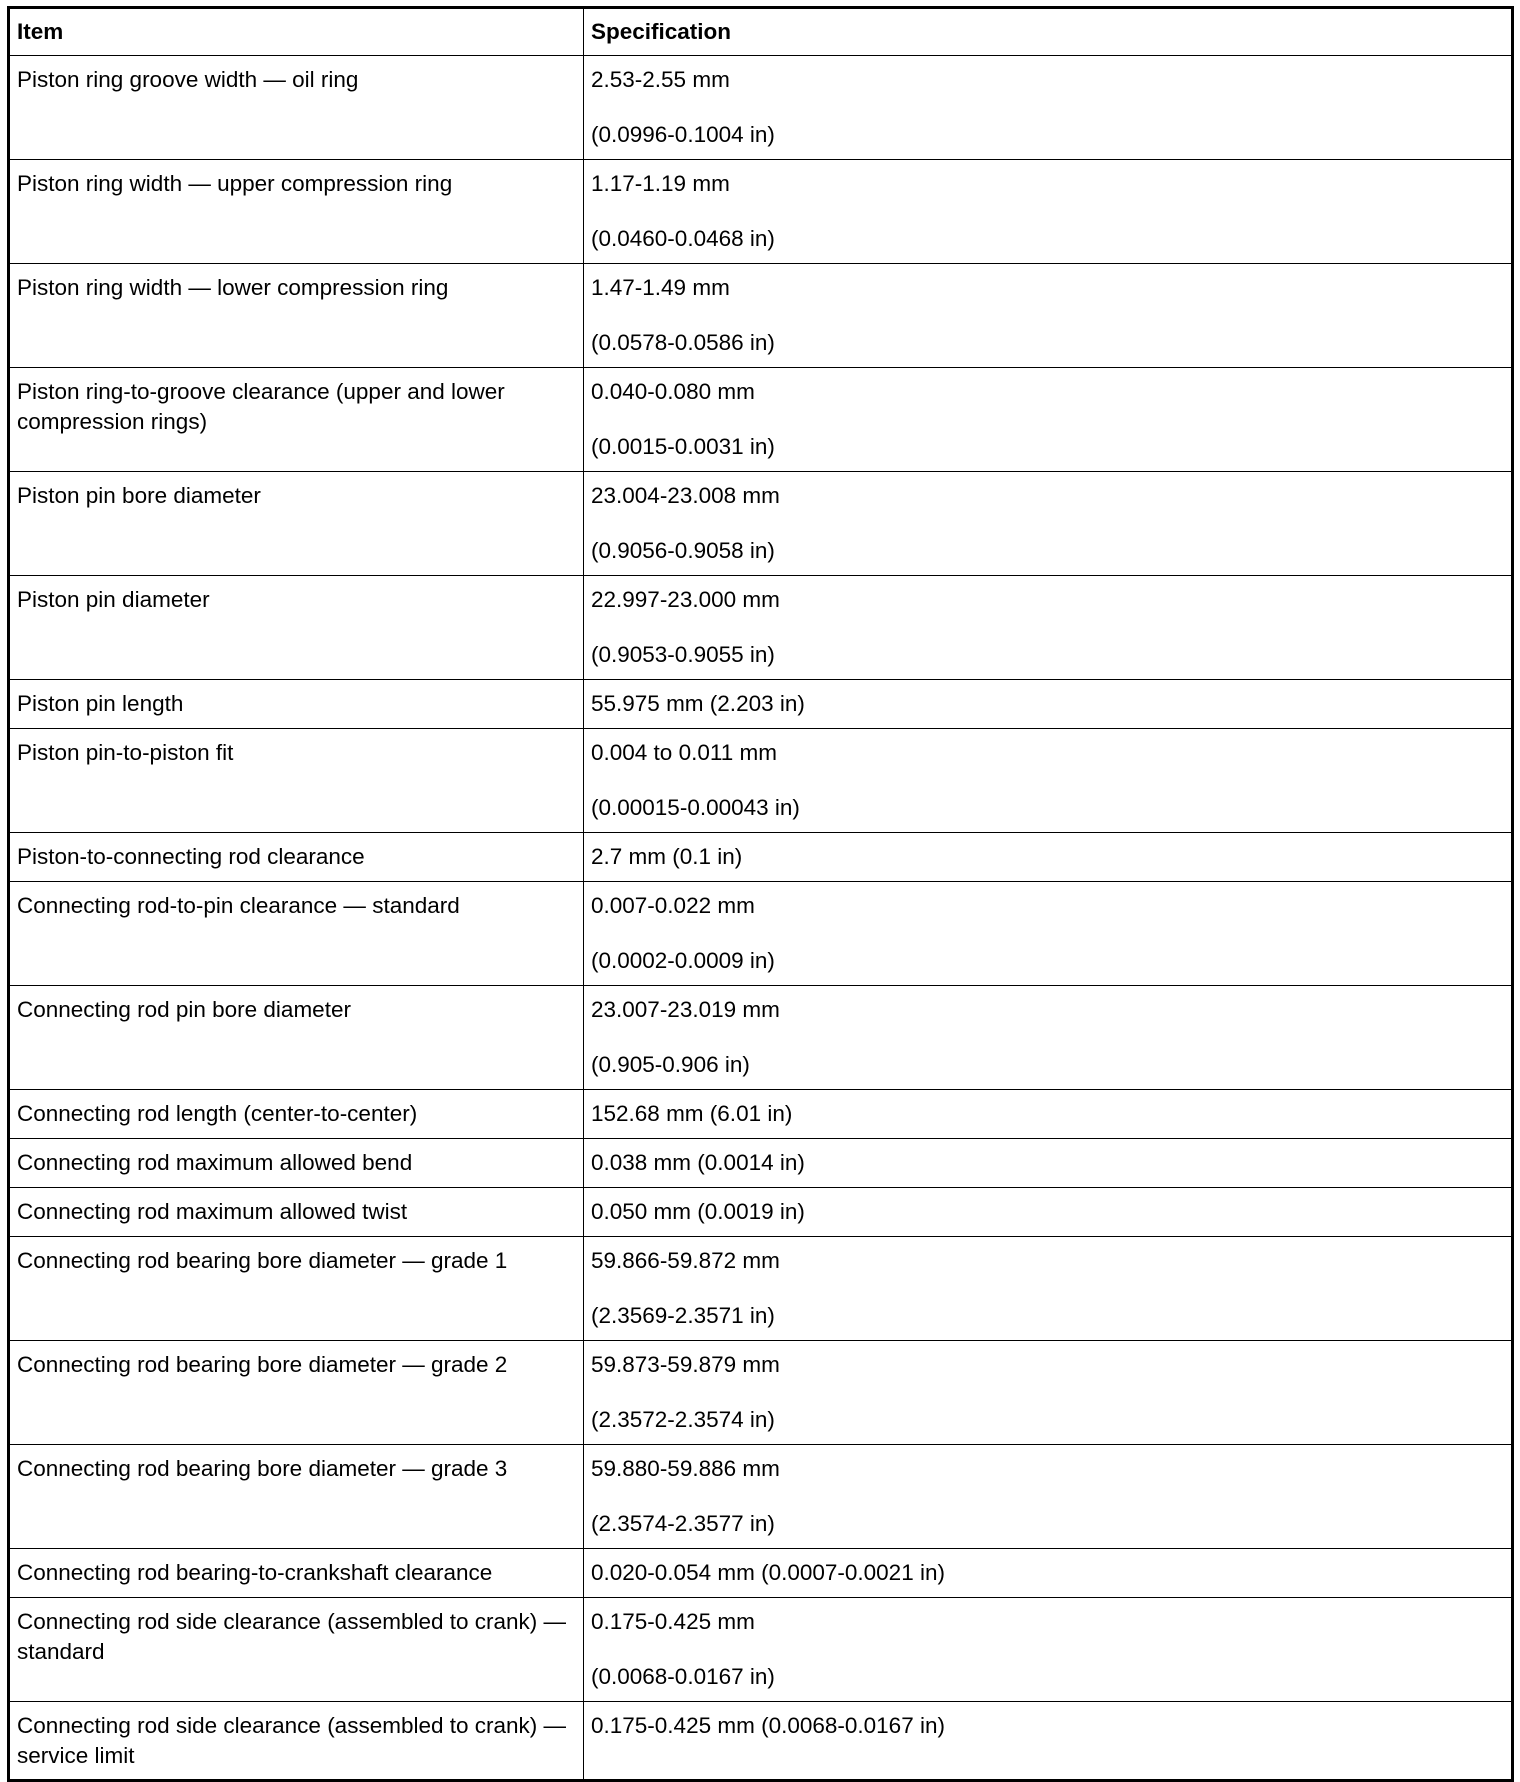  What do you see at coordinates (296, 1212) in the screenshot?
I see `item-cell: Connecting rod maximum allowed twist` at bounding box center [296, 1212].